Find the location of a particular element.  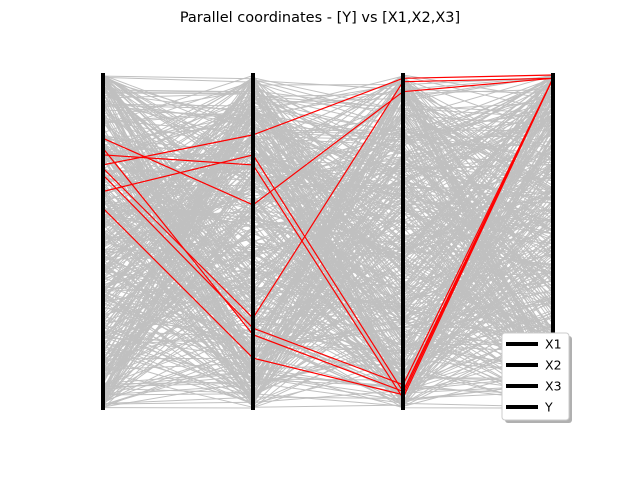

chart-title: Parallel coordinates - [Y] vs [X1,X2,X3] is located at coordinates (320, 18).